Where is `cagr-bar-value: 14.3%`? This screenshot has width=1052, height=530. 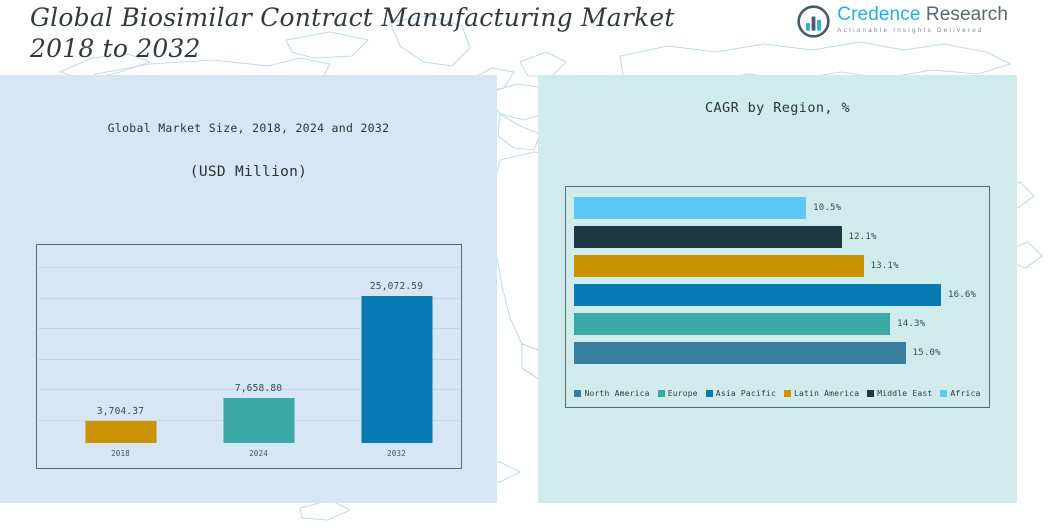
cagr-bar-value: 14.3% is located at coordinates (911, 324).